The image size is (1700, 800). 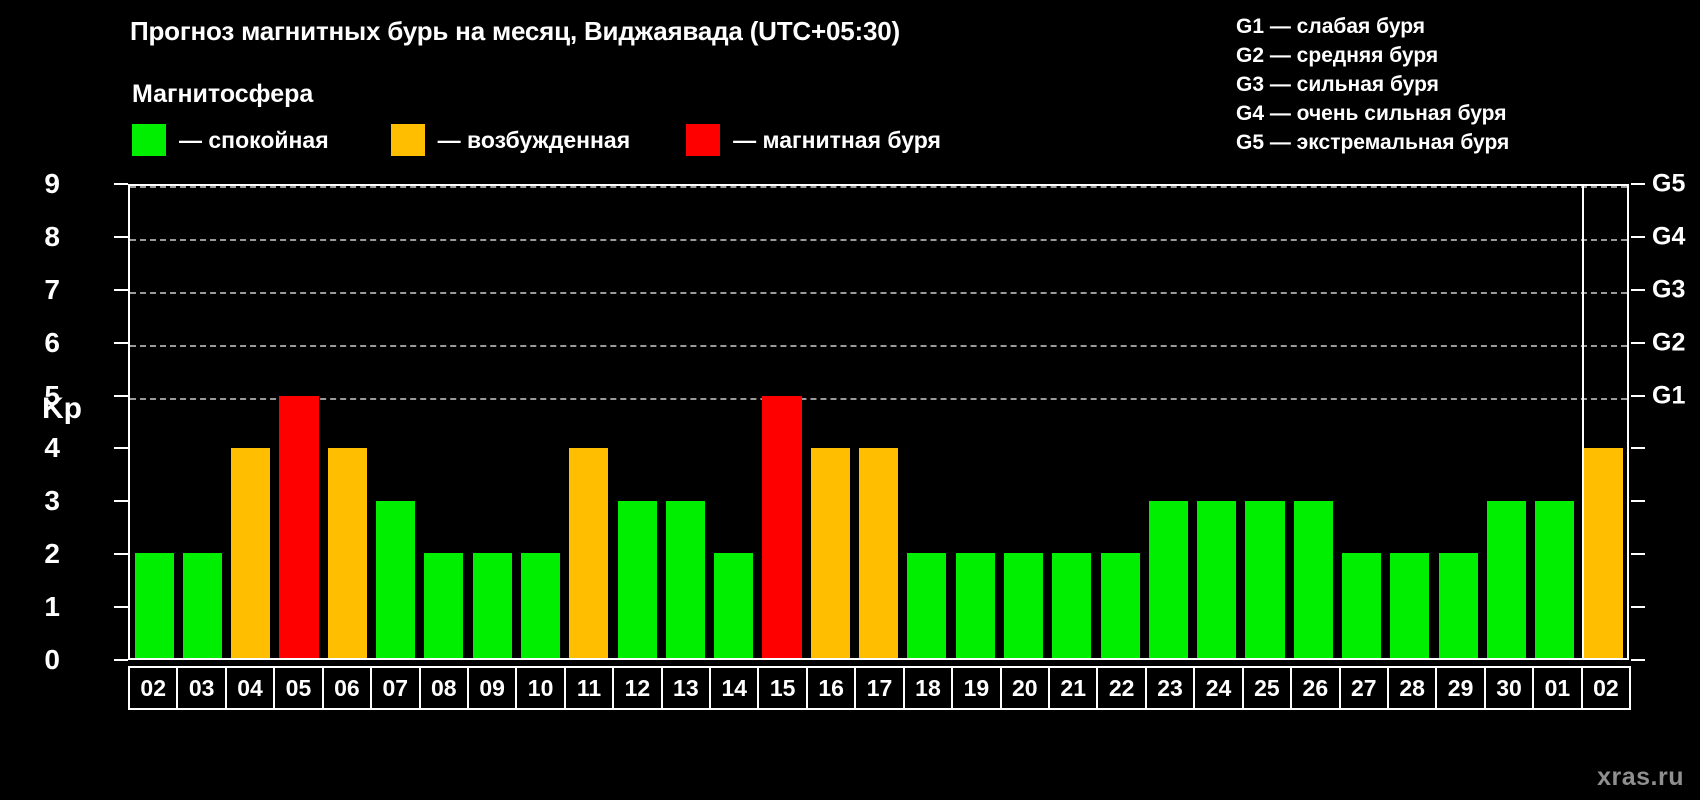 What do you see at coordinates (52, 236) in the screenshot?
I see `y-tick-label-8: 8` at bounding box center [52, 236].